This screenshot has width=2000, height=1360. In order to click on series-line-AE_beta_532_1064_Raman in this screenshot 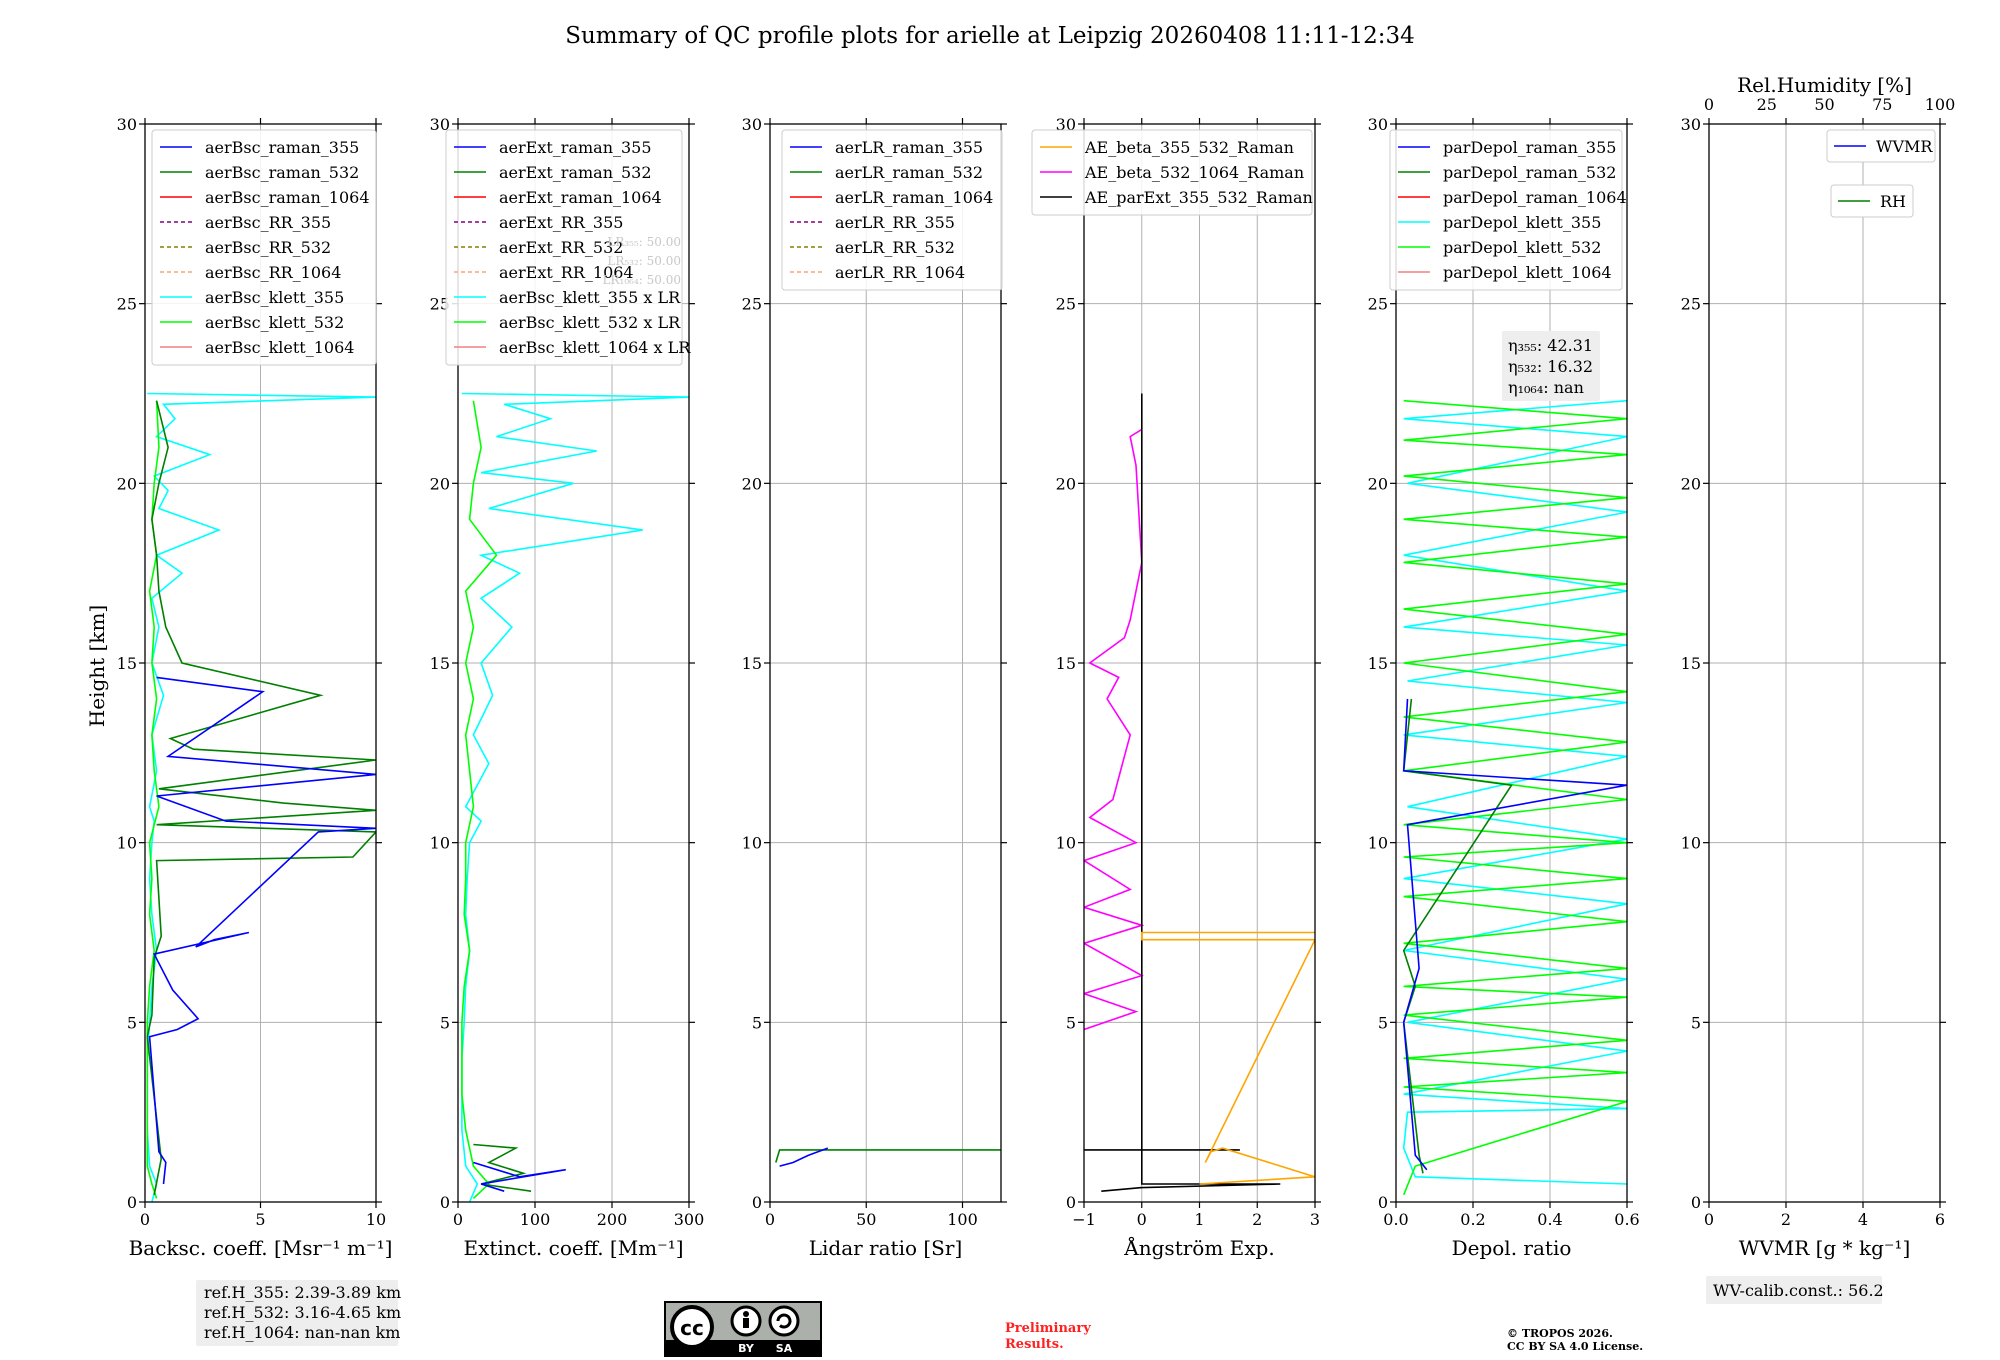, I will do `click(1114, 729)`.